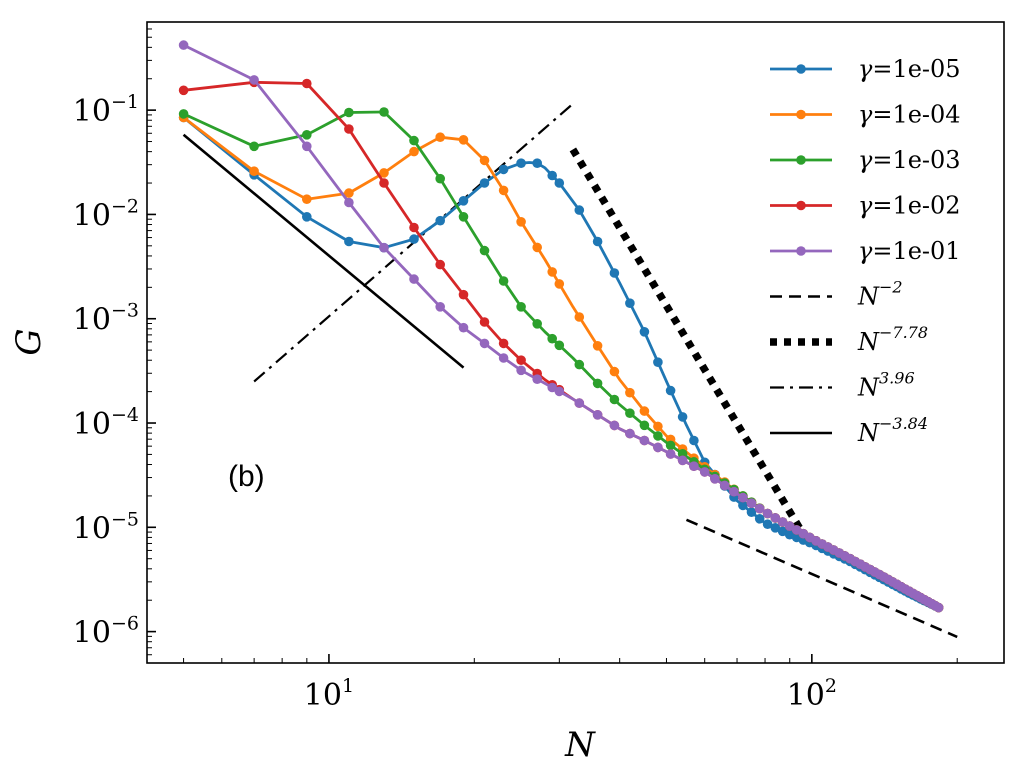  Describe the element at coordinates (29, 341) in the screenshot. I see `y-axis-title: G` at that location.